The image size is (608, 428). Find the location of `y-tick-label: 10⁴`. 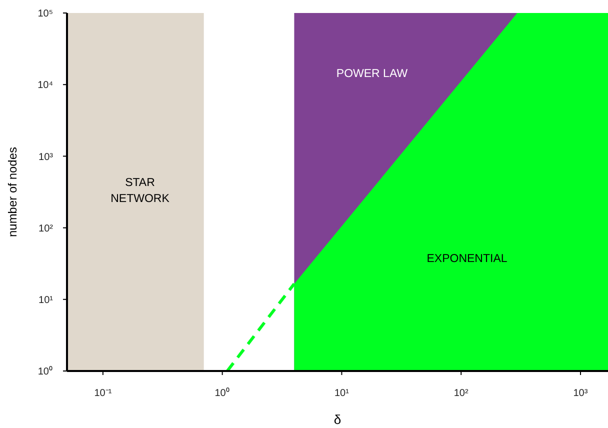

y-tick-label: 10⁴ is located at coordinates (45, 86).